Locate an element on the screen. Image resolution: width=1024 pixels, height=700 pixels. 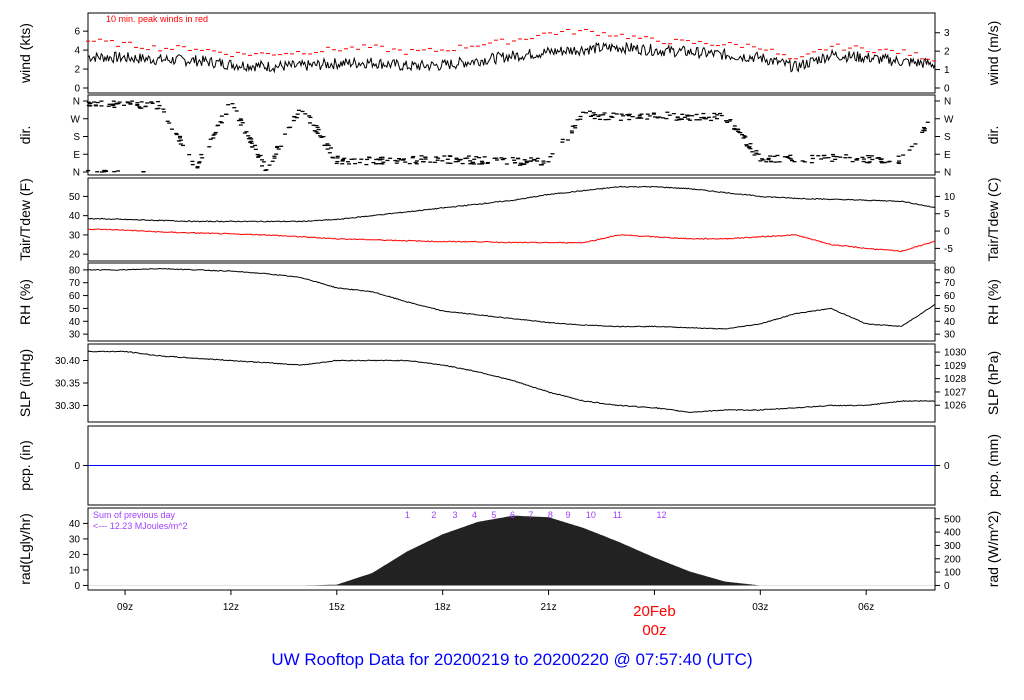
y-tick-label-right: 10 is located at coordinates (950, 197).